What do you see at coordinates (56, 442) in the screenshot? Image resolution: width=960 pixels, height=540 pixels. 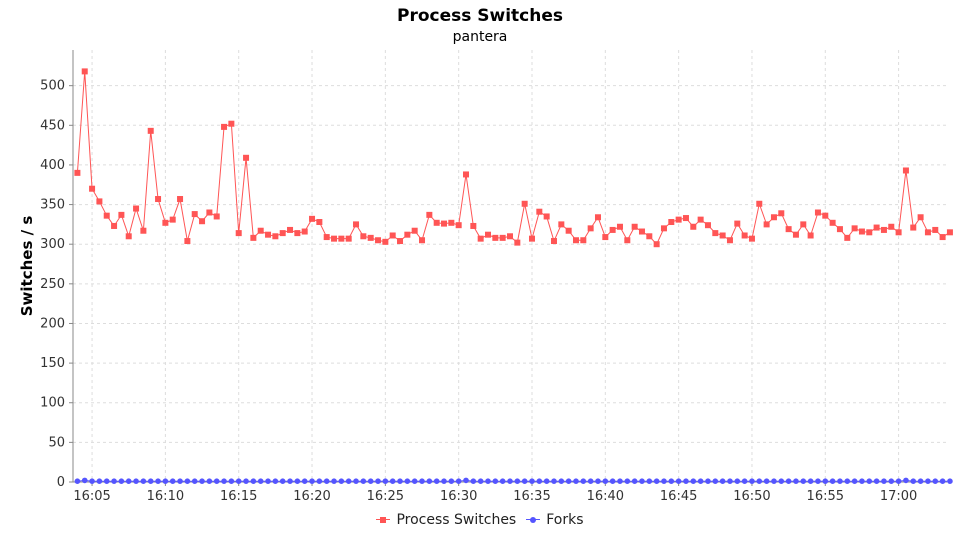 I see `y-tick-label: 50` at bounding box center [56, 442].